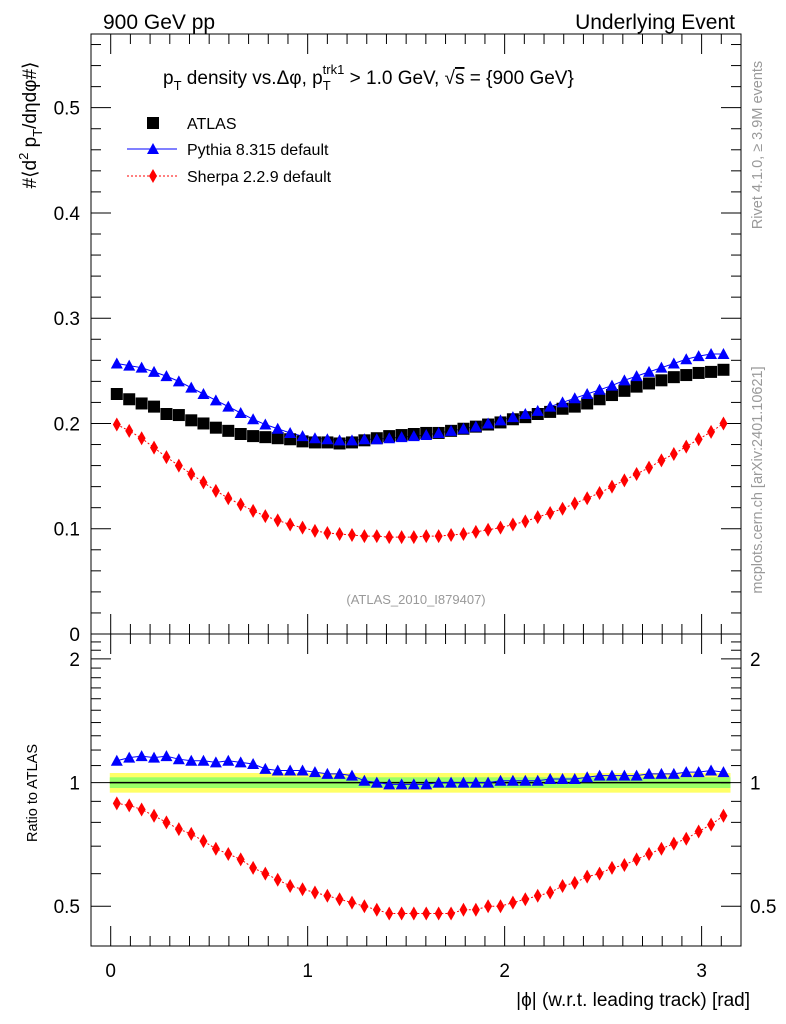 This screenshot has width=786, height=1024. What do you see at coordinates (758, 479) in the screenshot?
I see `mcplots-label: mcplots.cern.ch [arXiv:2401.10621]` at bounding box center [758, 479].